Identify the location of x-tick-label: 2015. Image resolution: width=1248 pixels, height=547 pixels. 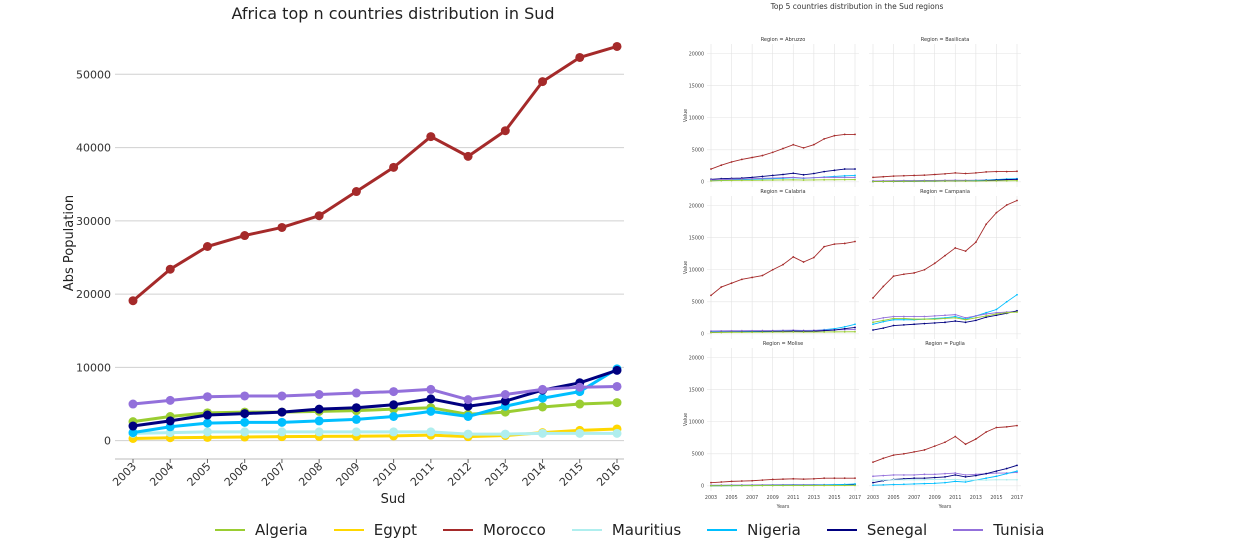
(571, 474).